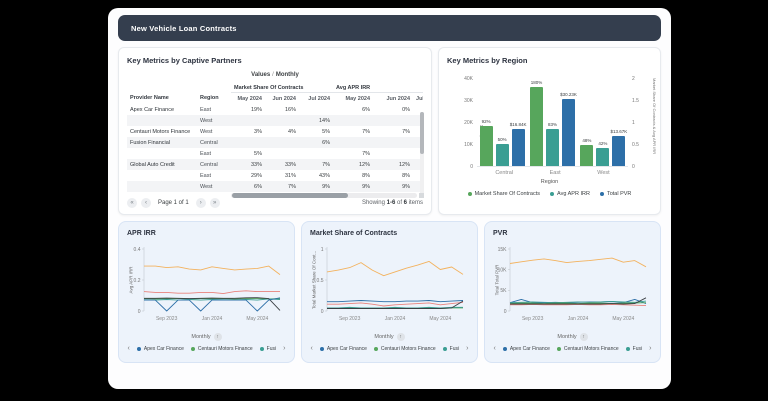 The image size is (768, 401). What do you see at coordinates (502, 151) in the screenshot?
I see `bar: 50%` at bounding box center [502, 151].